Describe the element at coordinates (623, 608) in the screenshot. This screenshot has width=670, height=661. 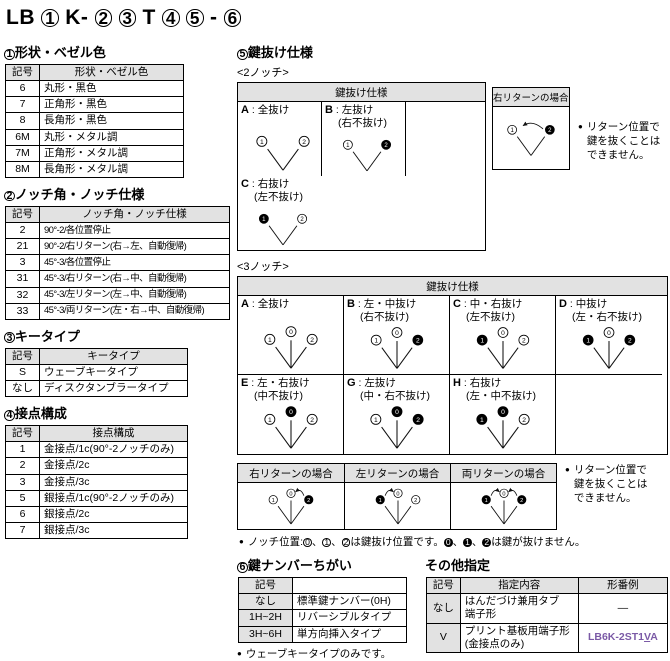
I see `value-cell: —` at that location.